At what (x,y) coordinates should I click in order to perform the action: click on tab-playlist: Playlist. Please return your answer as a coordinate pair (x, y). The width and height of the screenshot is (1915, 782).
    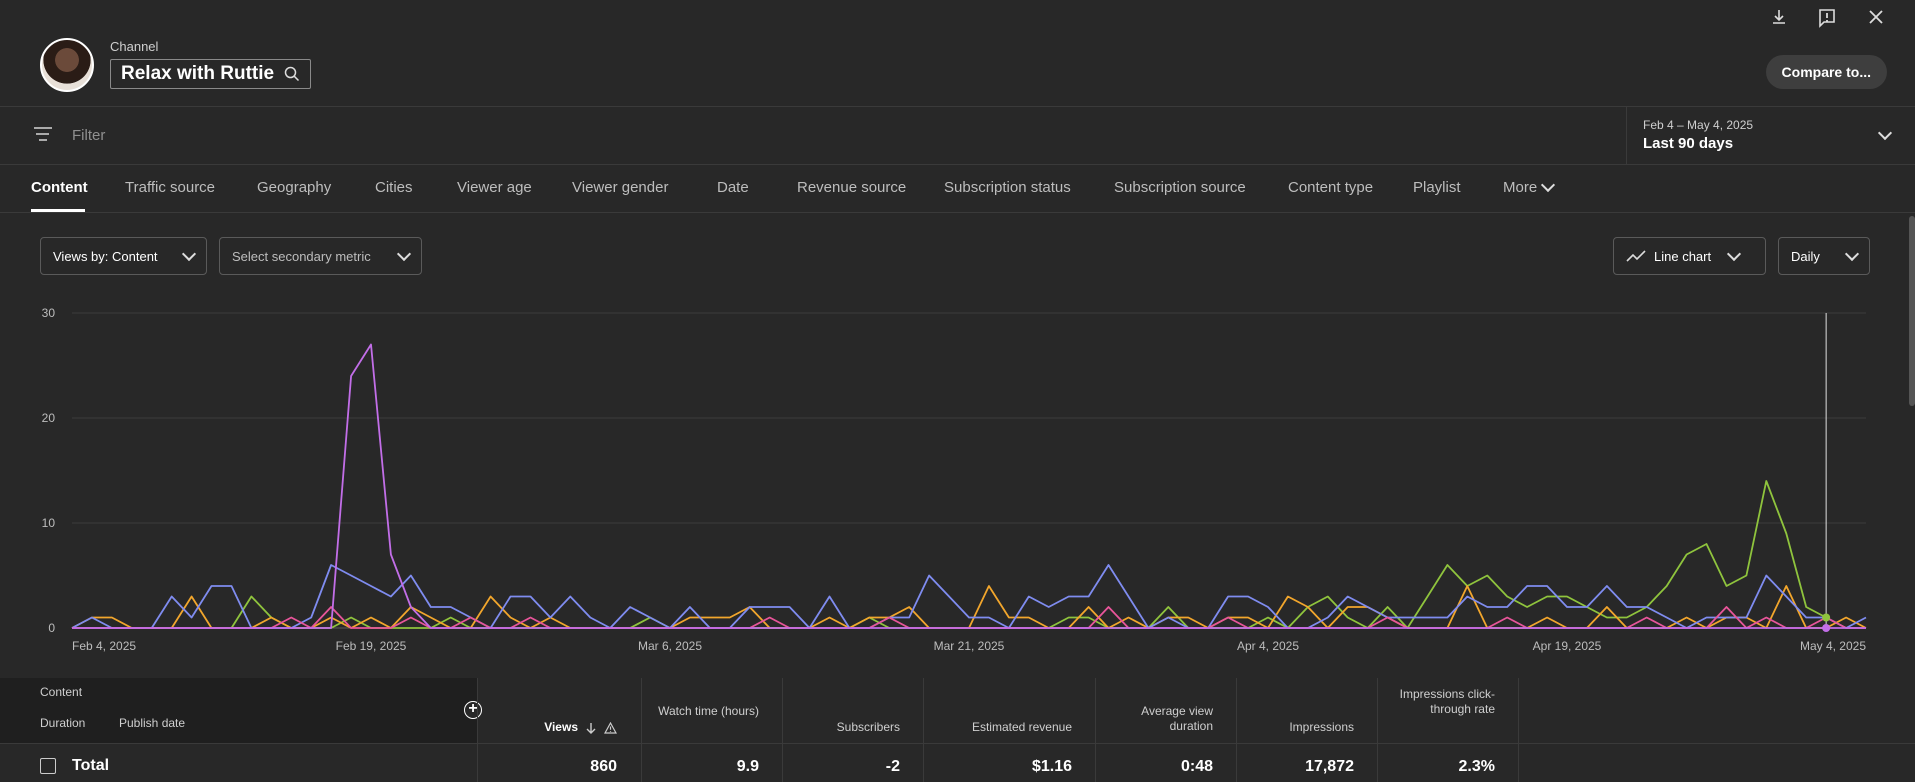
    Looking at the image, I should click on (1437, 187).